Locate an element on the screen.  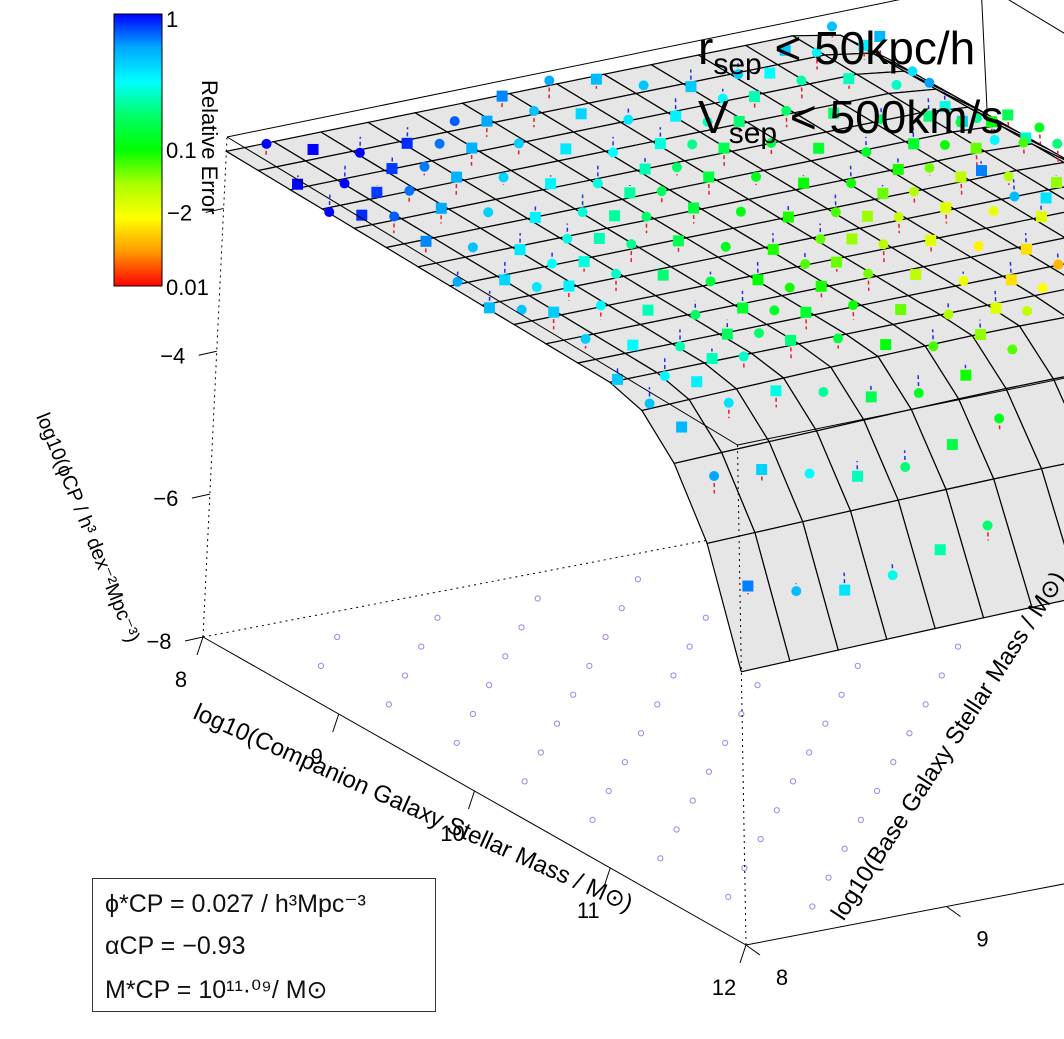
box-edge is located at coordinates (904, 914).